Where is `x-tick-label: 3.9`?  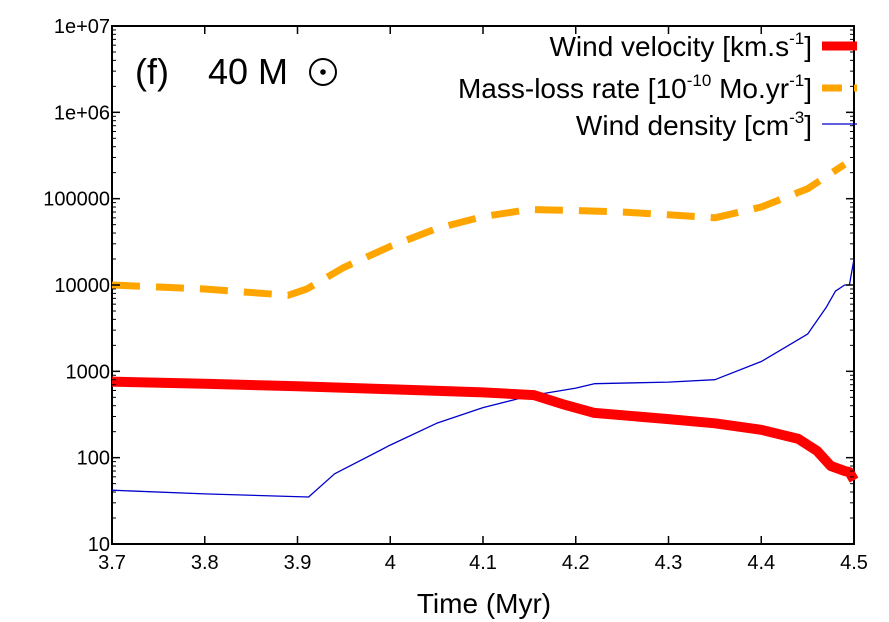 x-tick-label: 3.9 is located at coordinates (298, 563).